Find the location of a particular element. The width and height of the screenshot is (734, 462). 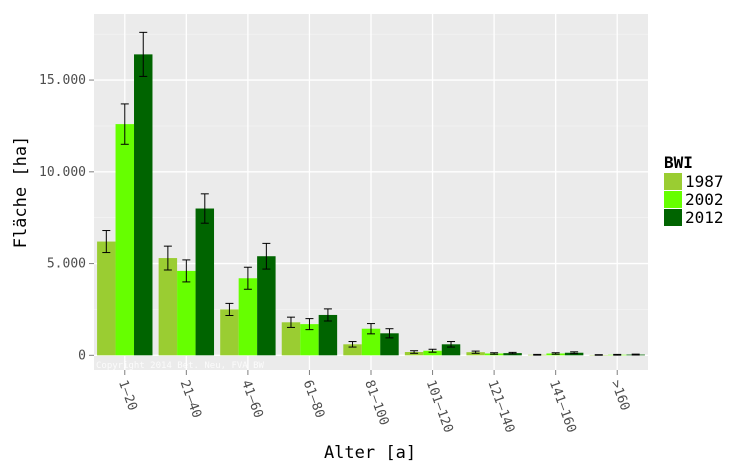

legend-label-2002: 2002 is located at coordinates (704, 199).